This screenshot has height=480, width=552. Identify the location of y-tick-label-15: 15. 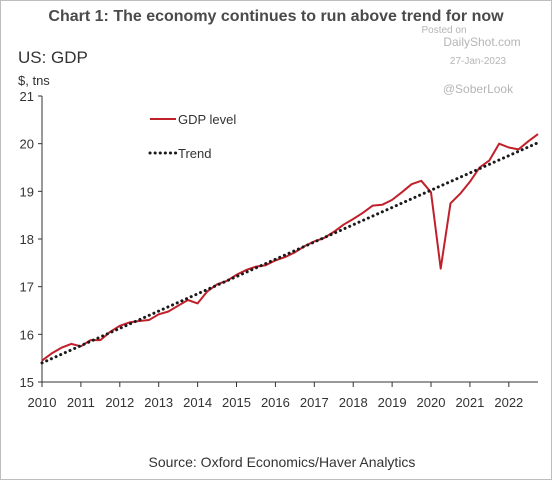
(27, 382).